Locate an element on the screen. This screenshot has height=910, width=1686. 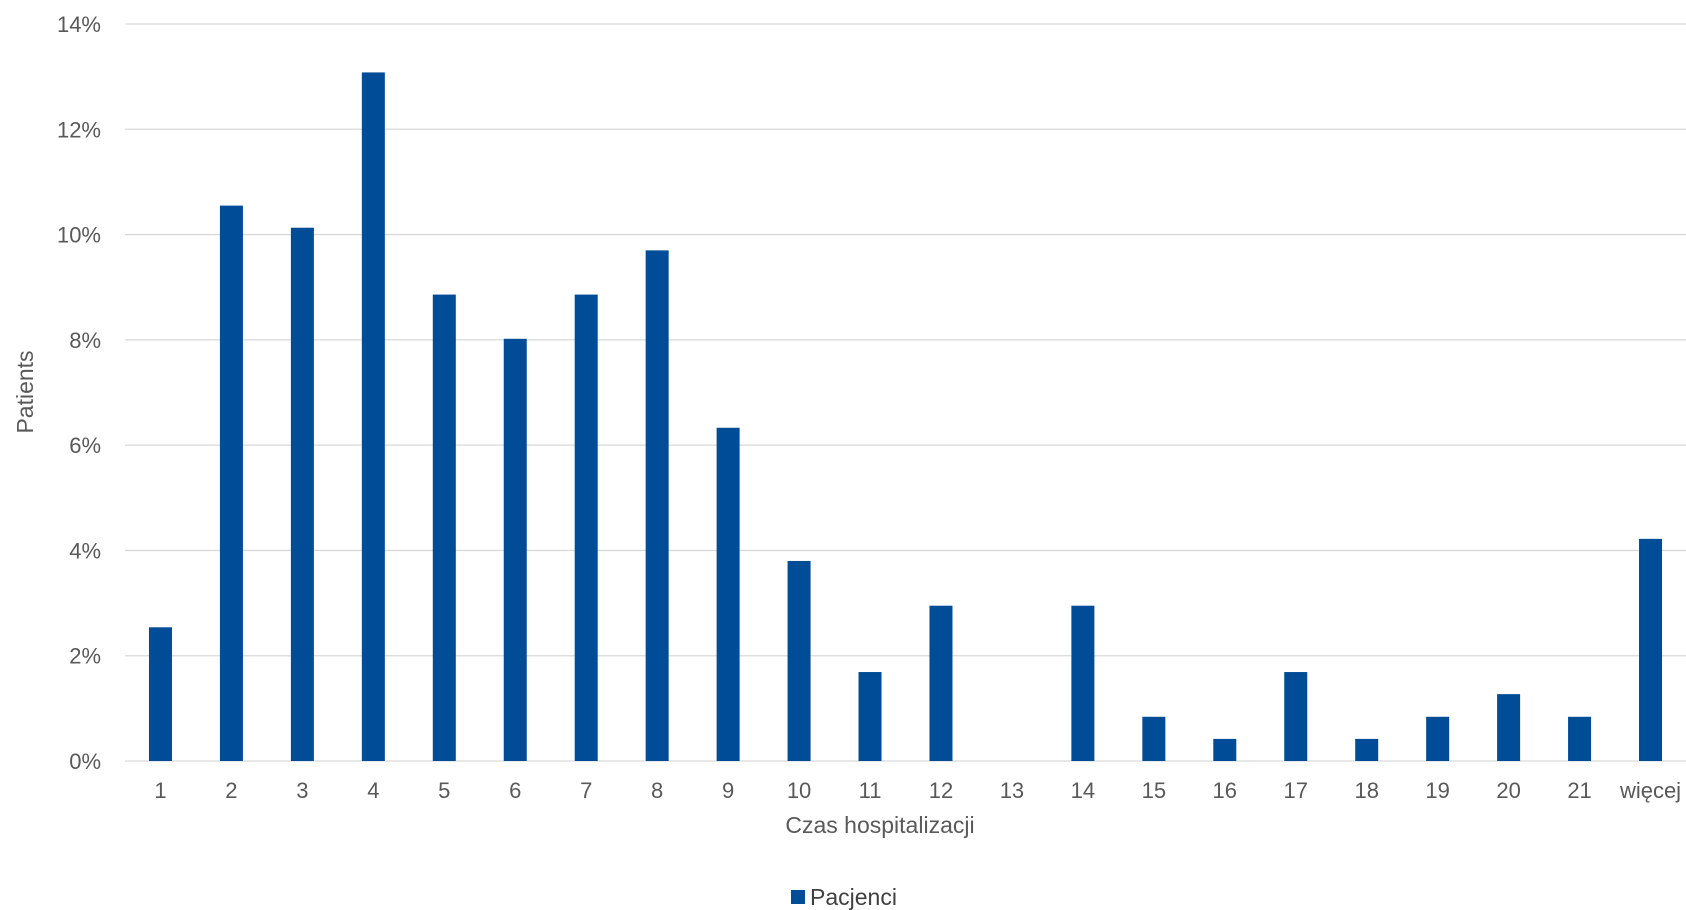
x-tick-label: 17 is located at coordinates (1296, 790).